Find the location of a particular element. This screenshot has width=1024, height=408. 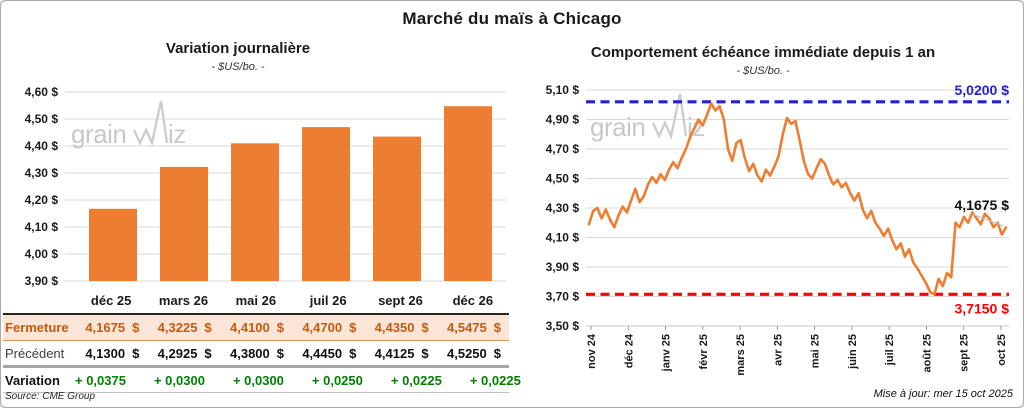

x-axis-label: juin 25 is located at coordinates (853, 352).